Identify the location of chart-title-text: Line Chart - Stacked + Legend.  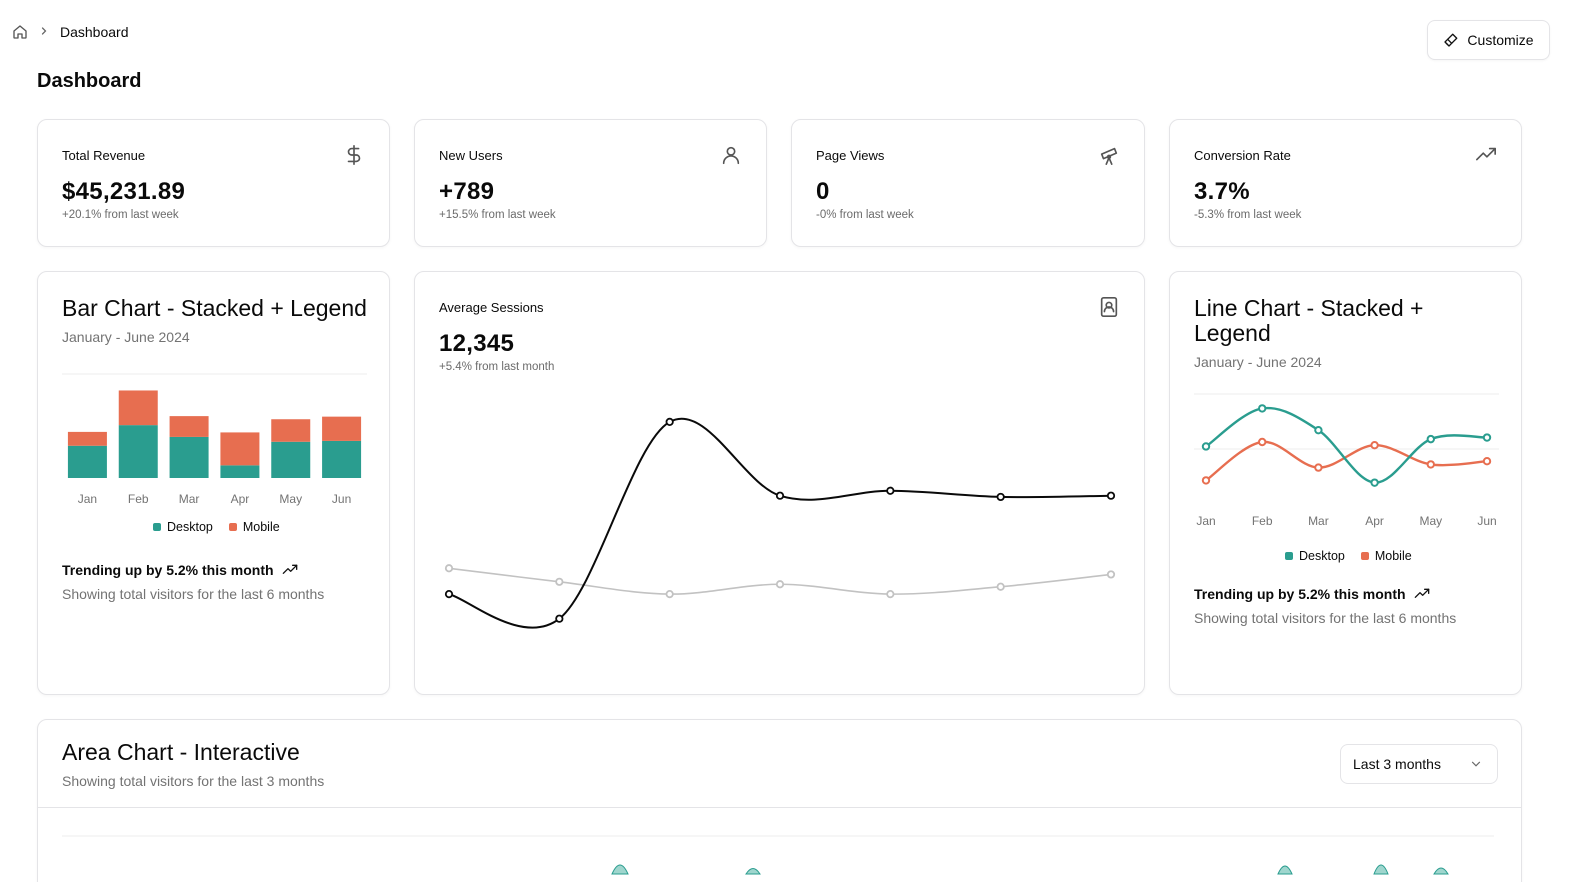
(1309, 320).